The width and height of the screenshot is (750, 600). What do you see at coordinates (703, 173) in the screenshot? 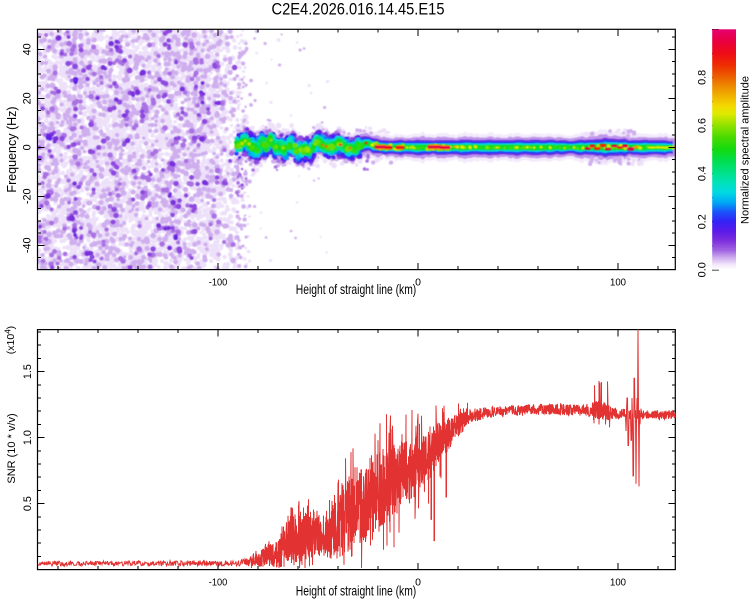
I see `svg-text: 0.4` at bounding box center [703, 173].